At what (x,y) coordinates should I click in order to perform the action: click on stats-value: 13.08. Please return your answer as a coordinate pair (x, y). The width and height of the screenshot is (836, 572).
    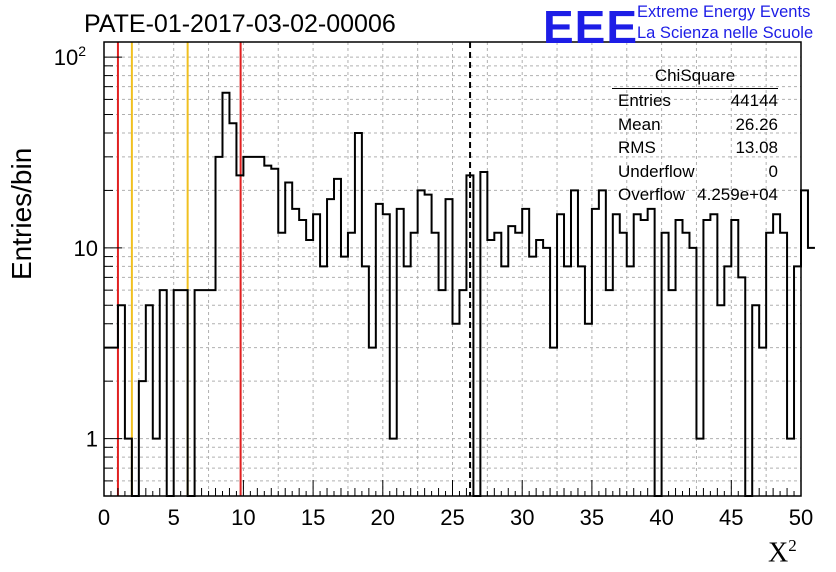
    Looking at the image, I should click on (756, 147).